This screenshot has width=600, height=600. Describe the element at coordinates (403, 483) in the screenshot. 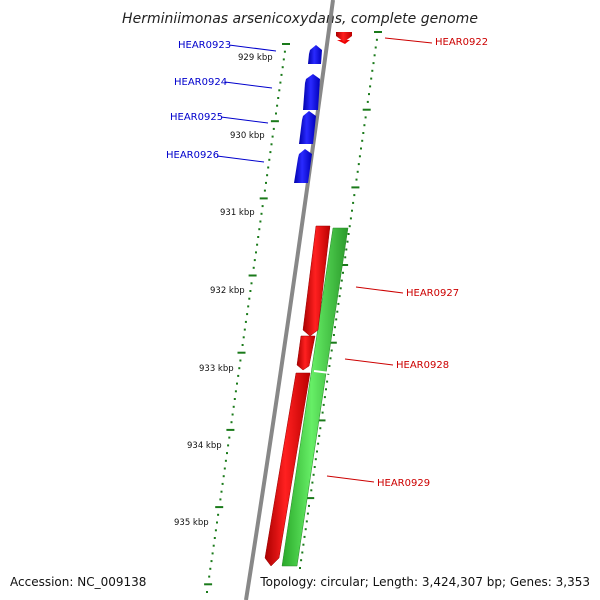

I see `gene-label-hear0929: HEAR0929` at that location.